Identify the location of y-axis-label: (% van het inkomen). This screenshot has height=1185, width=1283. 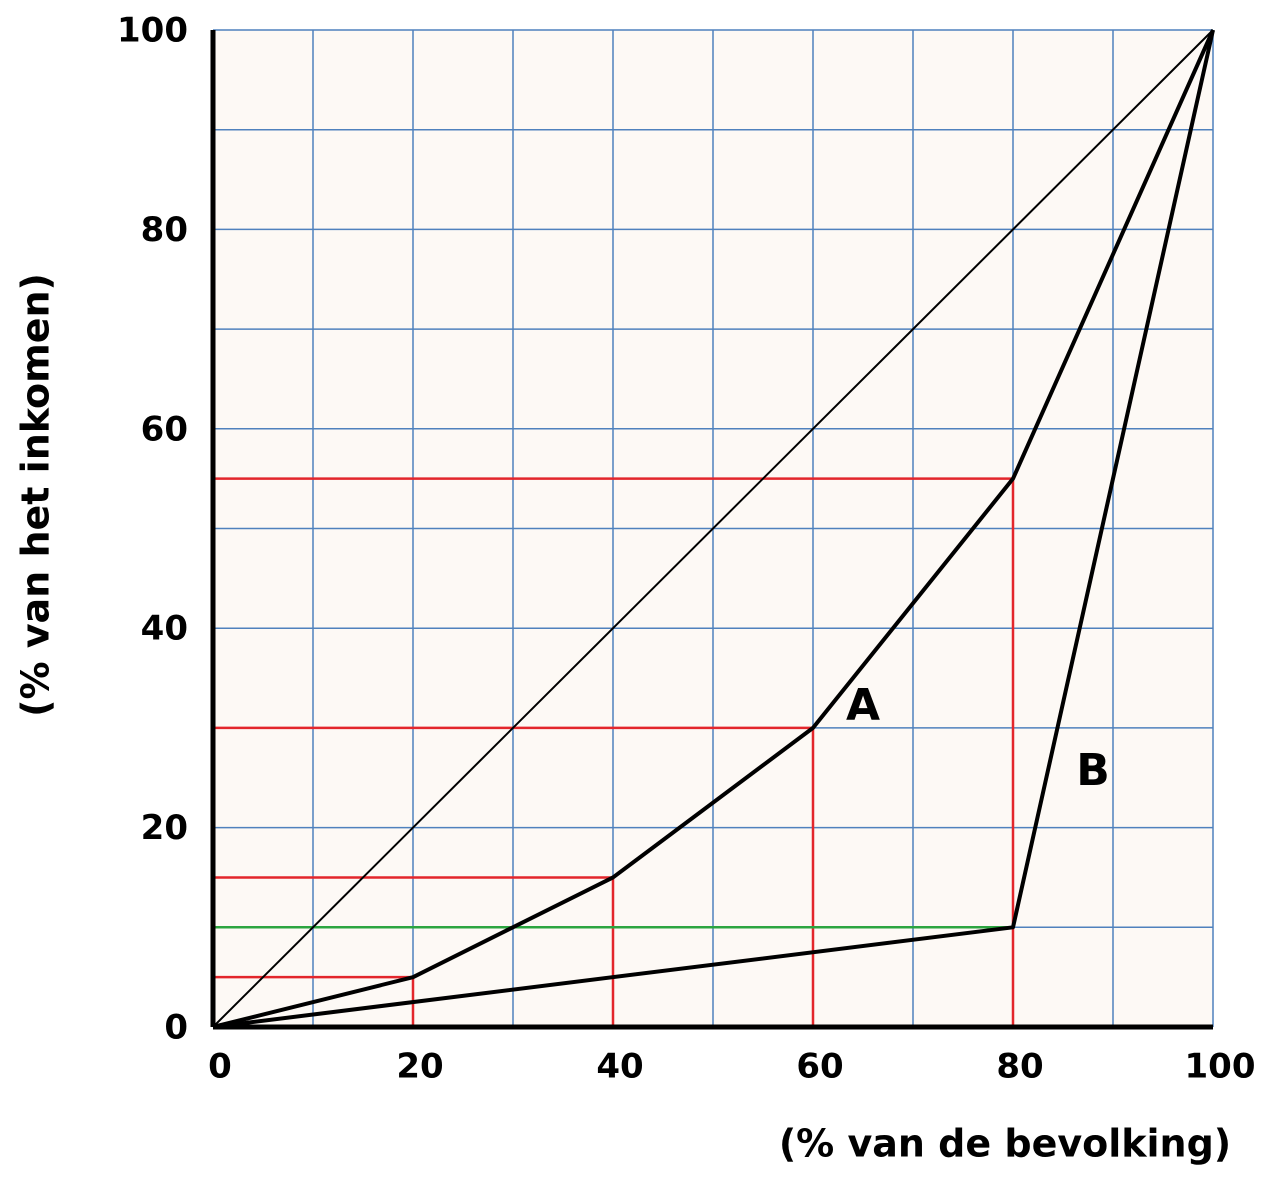
(36, 495).